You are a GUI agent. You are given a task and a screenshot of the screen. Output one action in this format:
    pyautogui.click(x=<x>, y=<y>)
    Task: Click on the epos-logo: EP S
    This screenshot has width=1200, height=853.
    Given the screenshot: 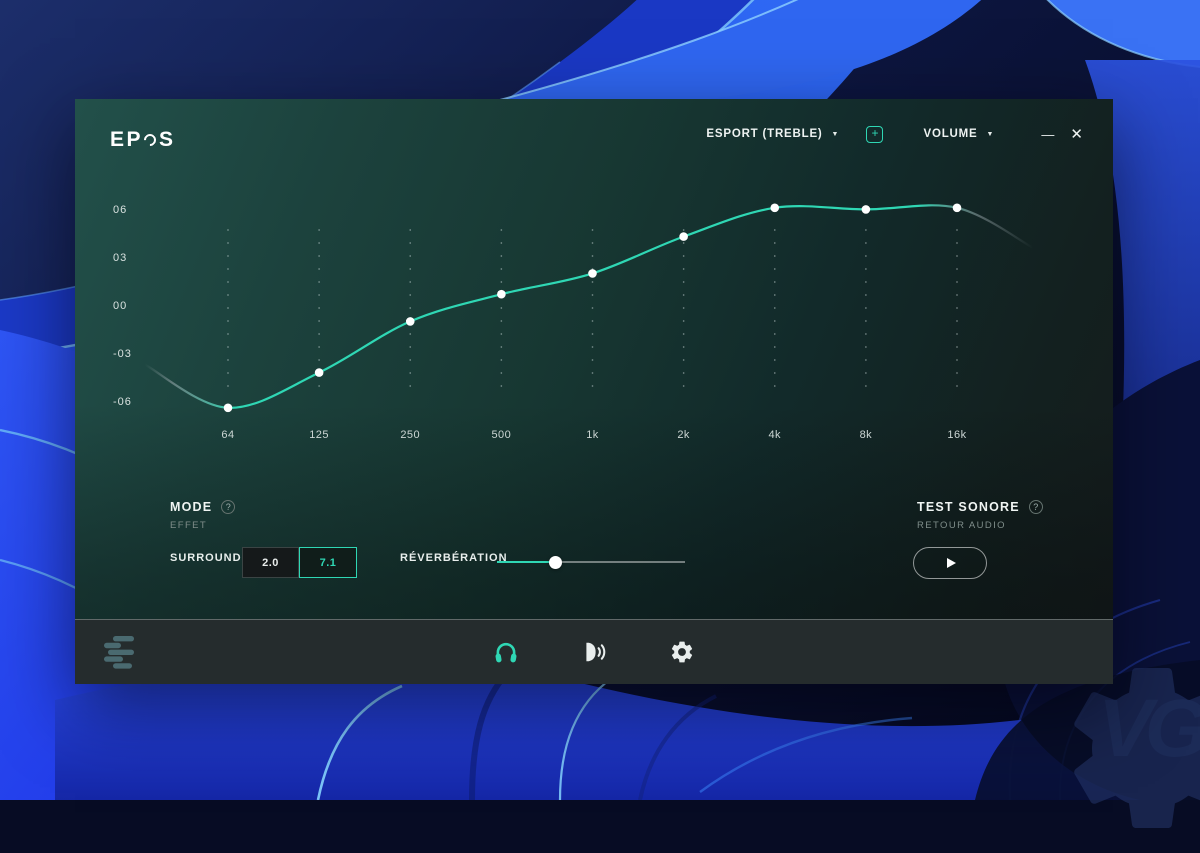 What is the action you would take?
    pyautogui.click(x=143, y=140)
    